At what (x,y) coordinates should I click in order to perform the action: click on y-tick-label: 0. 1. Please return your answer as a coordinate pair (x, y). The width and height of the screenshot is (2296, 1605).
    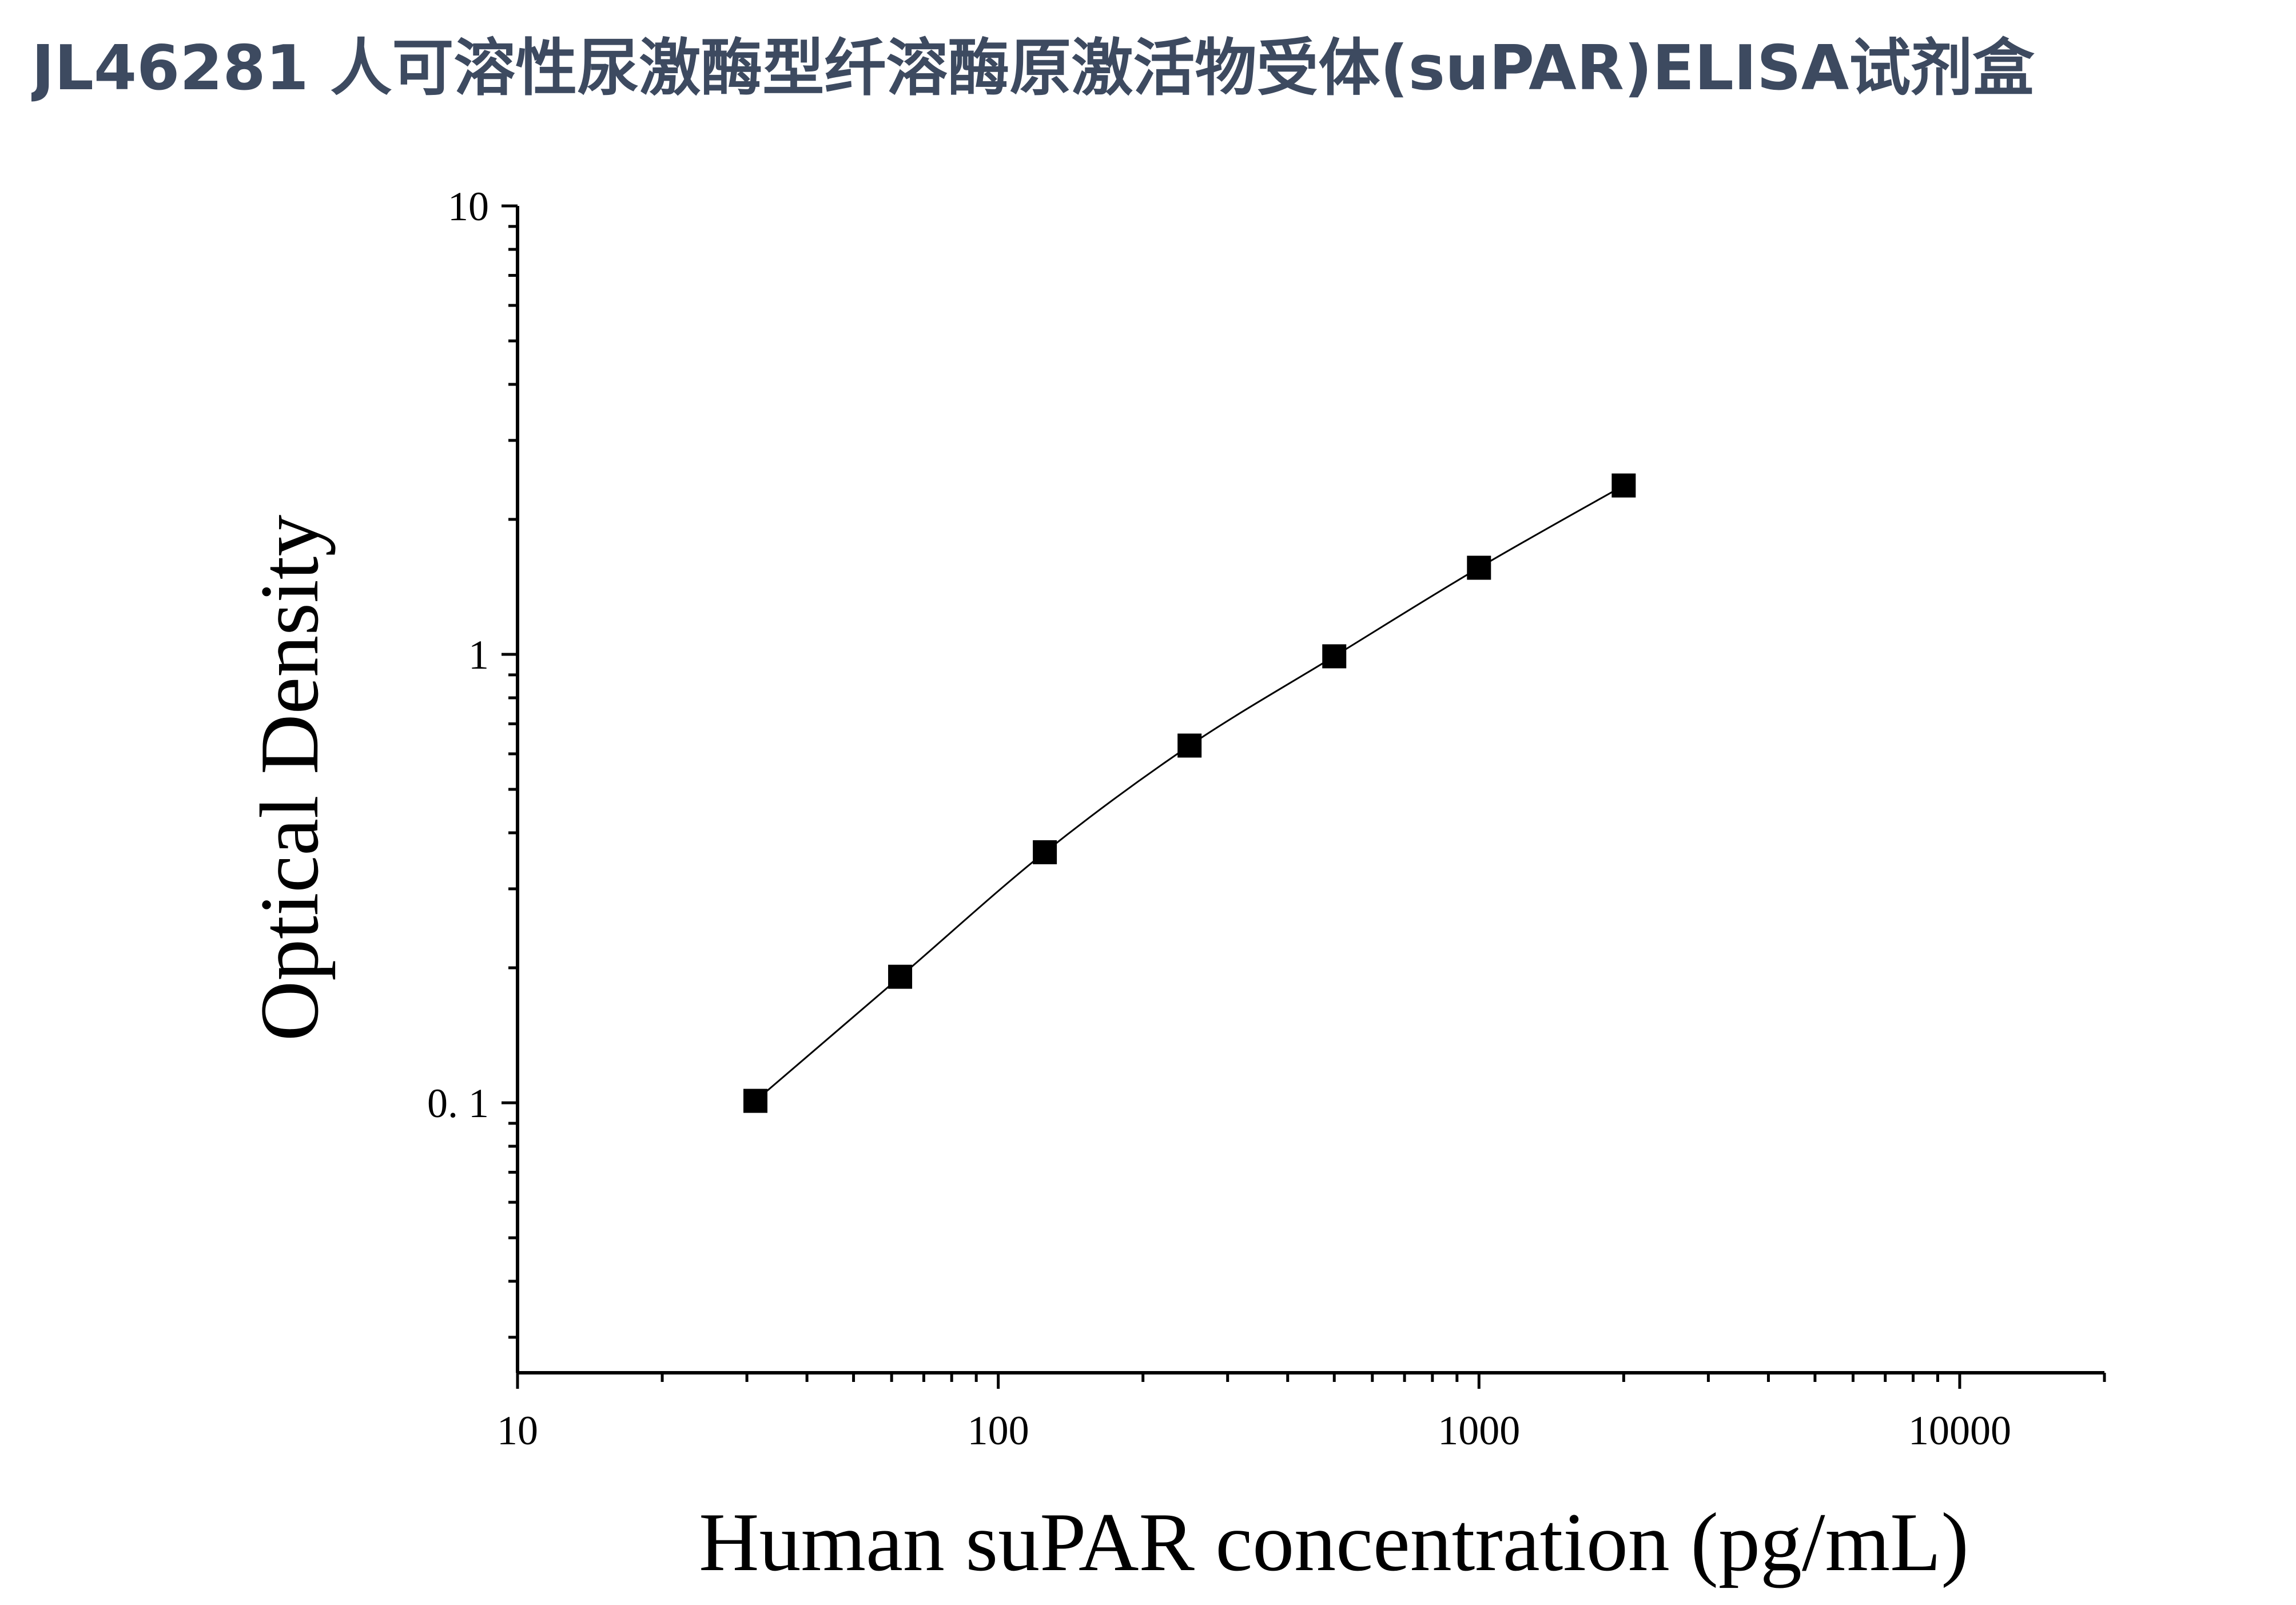
    Looking at the image, I should click on (458, 1103).